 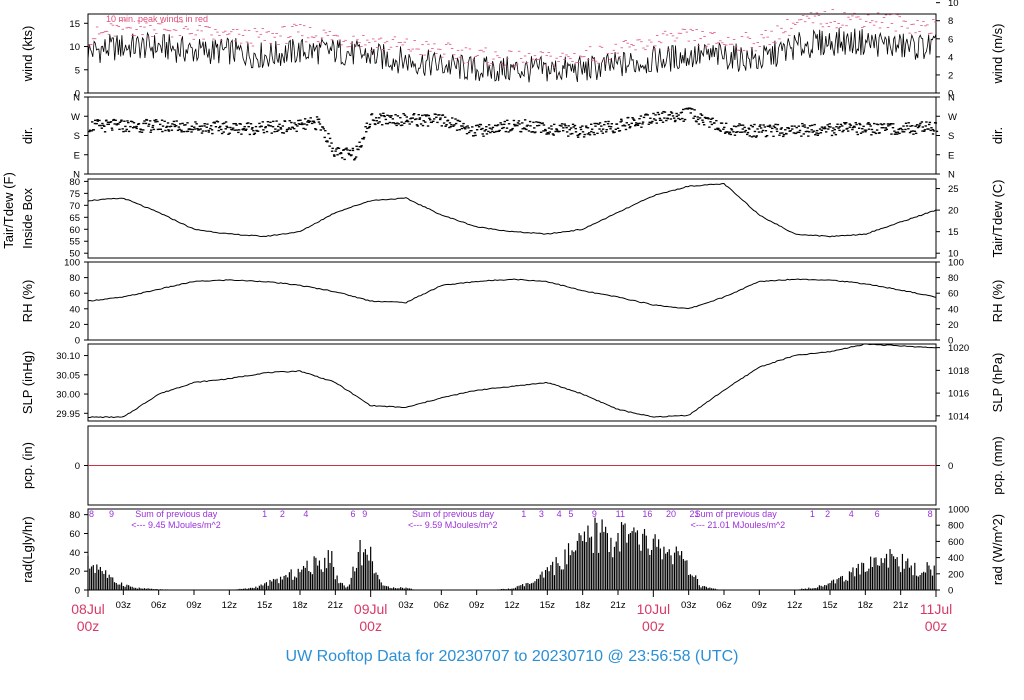 What do you see at coordinates (512, 382) in the screenshot?
I see `panel-frame-slp` at bounding box center [512, 382].